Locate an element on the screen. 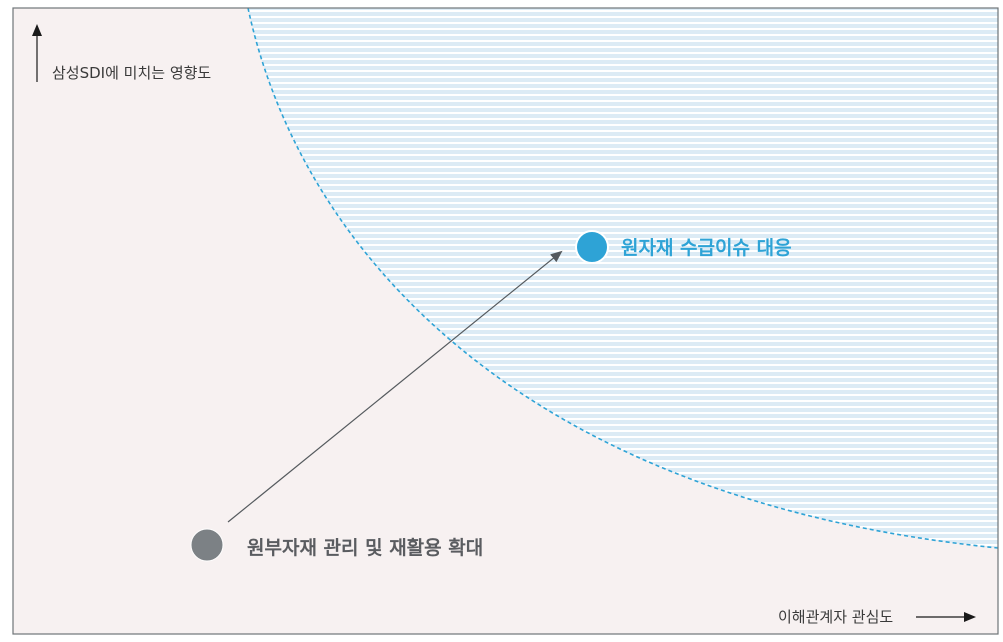  target-item-dot is located at coordinates (592, 247).